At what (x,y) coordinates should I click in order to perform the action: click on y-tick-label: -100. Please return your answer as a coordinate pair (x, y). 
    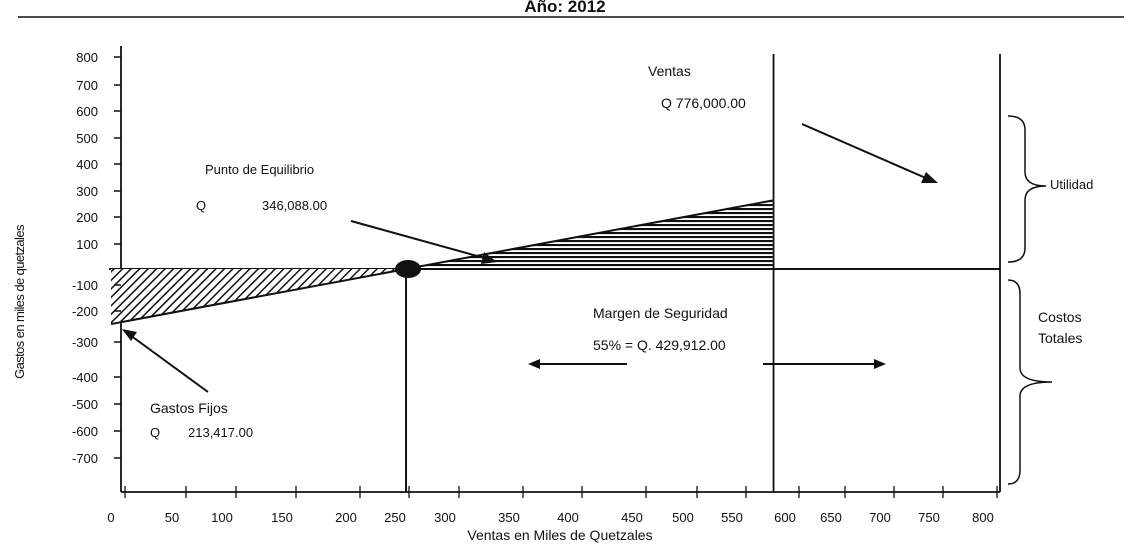
    Looking at the image, I should click on (85, 285).